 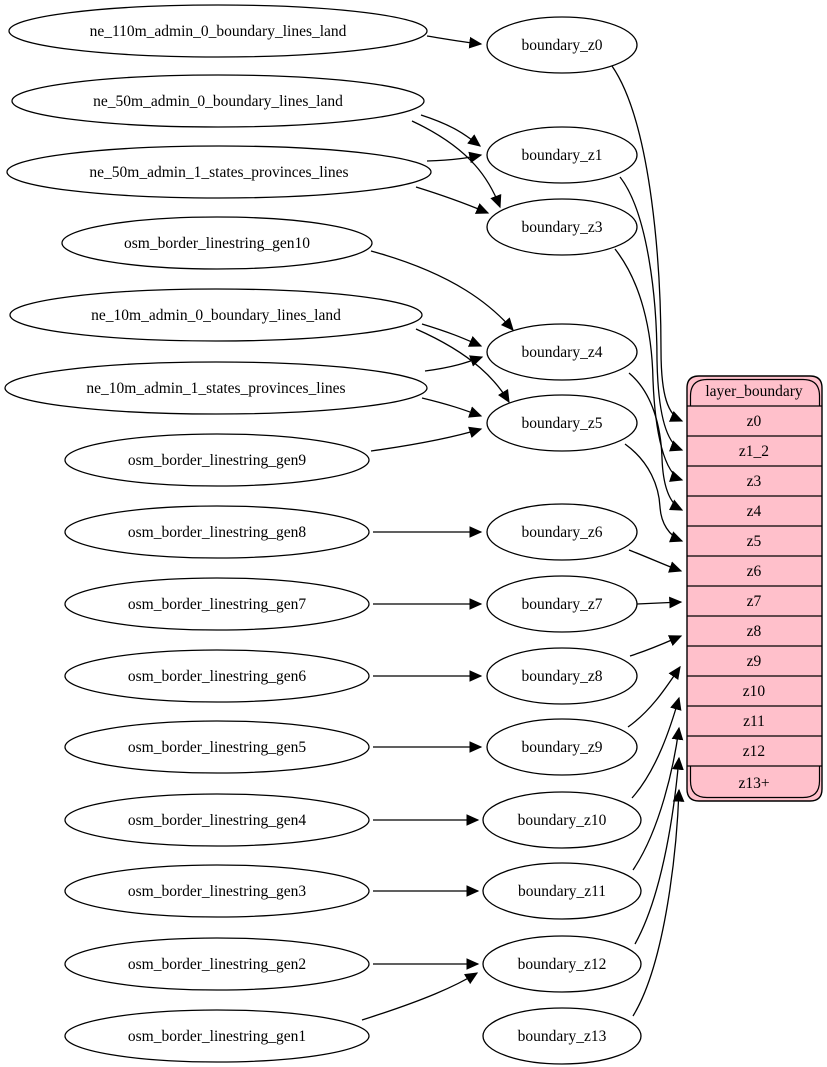 I want to click on node-label: osm_border_linestring_gen10, so click(x=217, y=243).